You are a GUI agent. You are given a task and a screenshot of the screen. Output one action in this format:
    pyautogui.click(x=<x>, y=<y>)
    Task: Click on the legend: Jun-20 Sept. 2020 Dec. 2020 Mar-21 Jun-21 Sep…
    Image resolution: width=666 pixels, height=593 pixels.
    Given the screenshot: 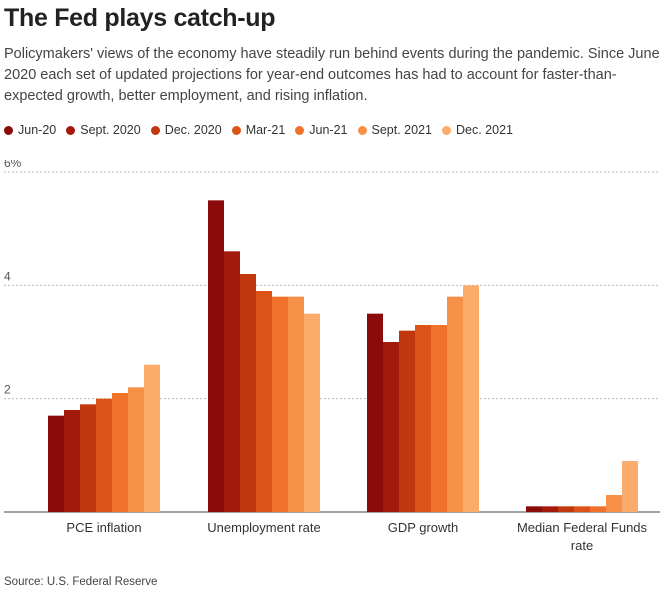 What is the action you would take?
    pyautogui.click(x=263, y=130)
    